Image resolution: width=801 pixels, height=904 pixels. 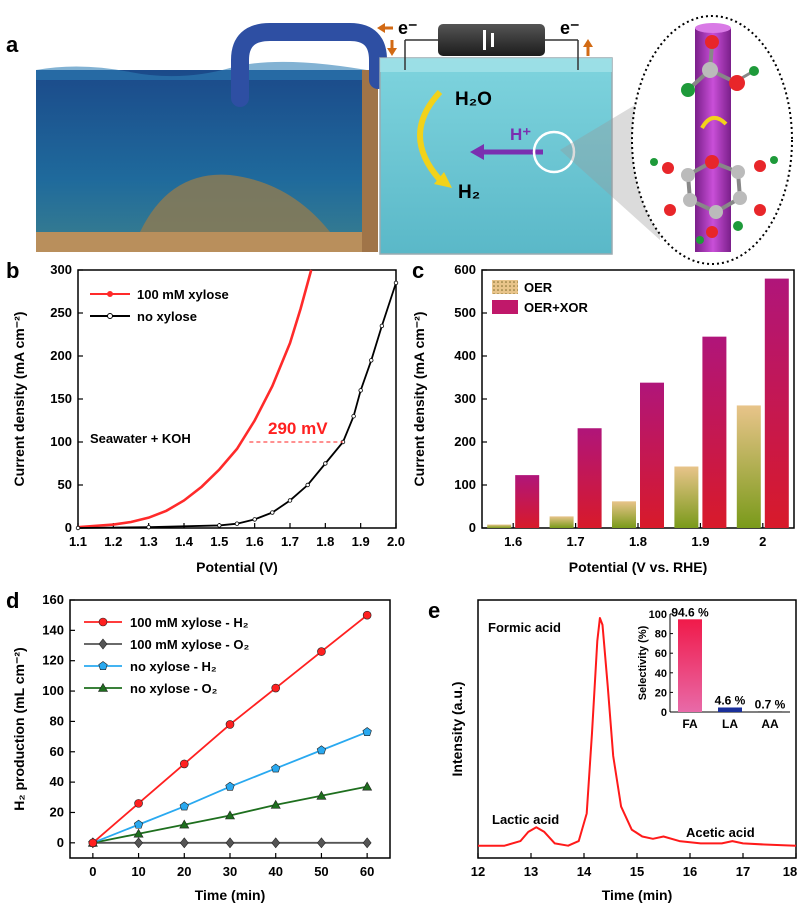 What do you see at coordinates (275, 871) in the screenshot?
I see `x-tick-label: 40` at bounding box center [275, 871].